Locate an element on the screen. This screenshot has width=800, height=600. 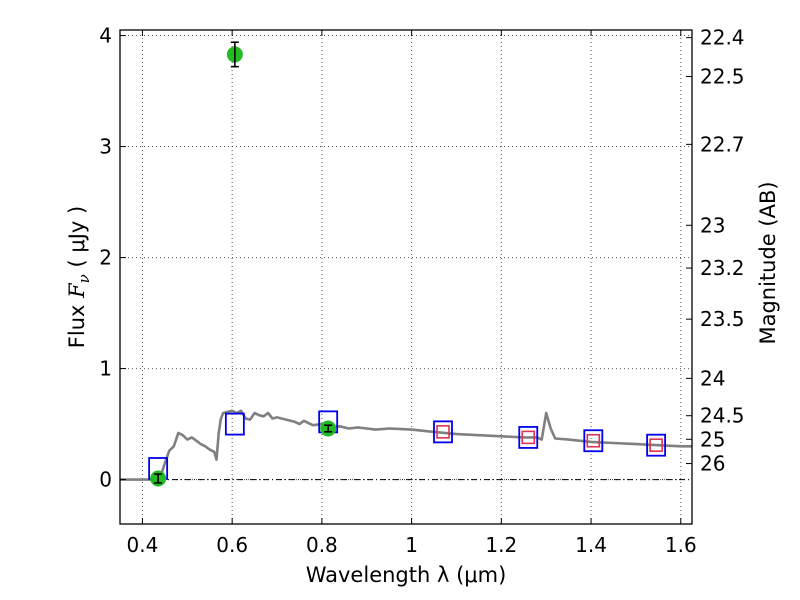
right-axis-title: Magnitude (AB) is located at coordinates (768, 262).